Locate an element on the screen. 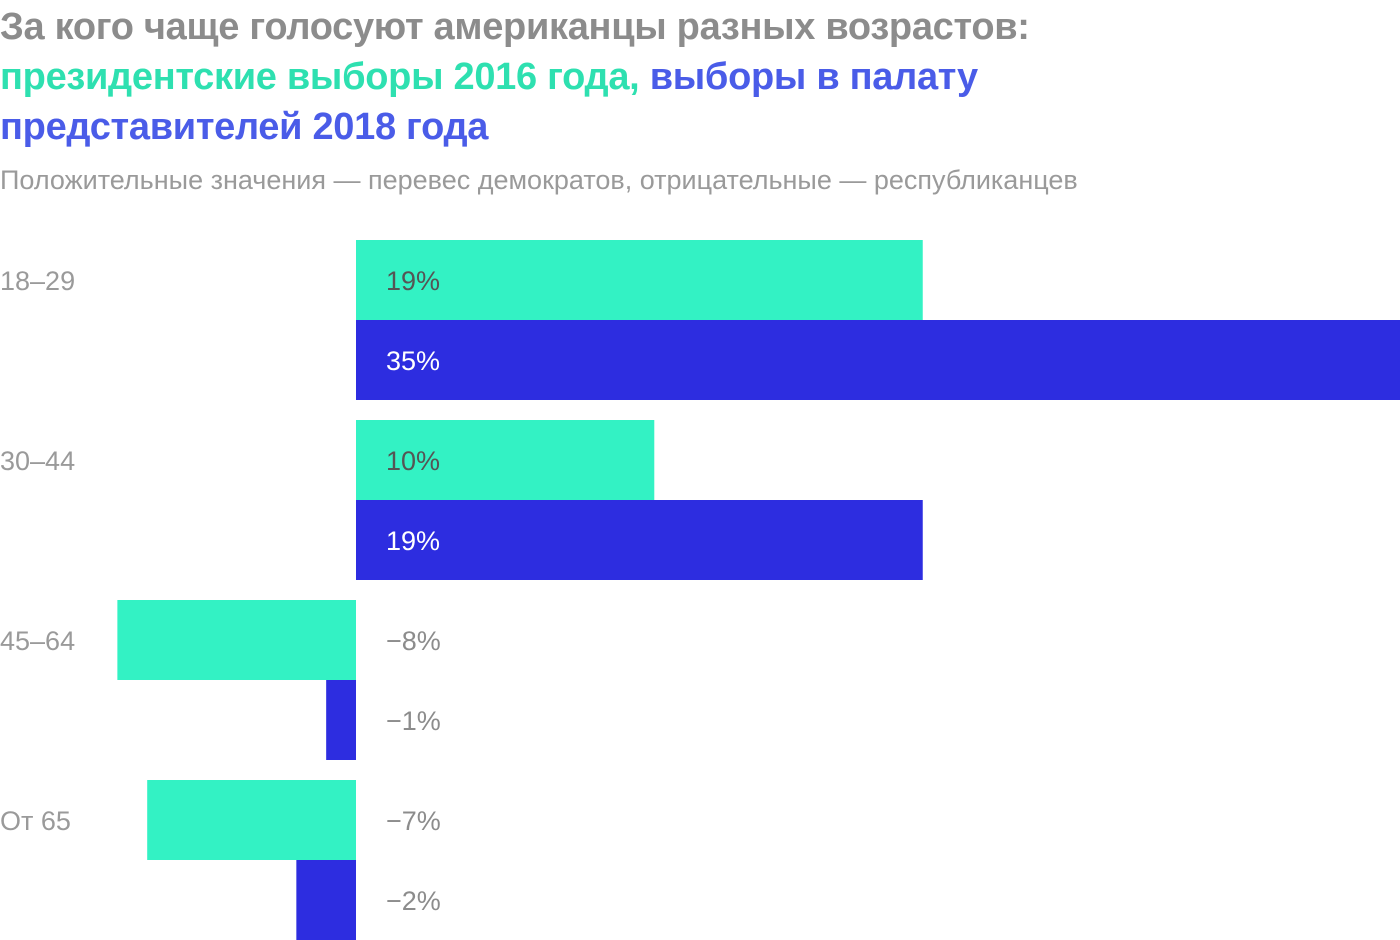 The image size is (1400, 940). title-series-2016: президентские выборы 2016 года, is located at coordinates (320, 77).